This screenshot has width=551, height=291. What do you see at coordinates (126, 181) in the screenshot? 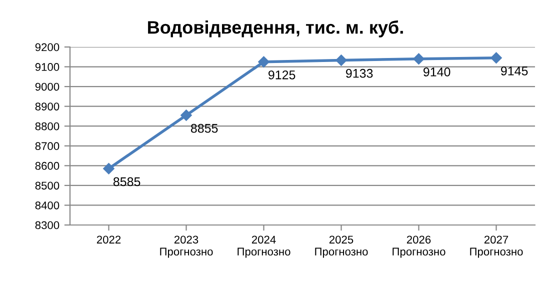
I see `data-label: 8585` at bounding box center [126, 181].